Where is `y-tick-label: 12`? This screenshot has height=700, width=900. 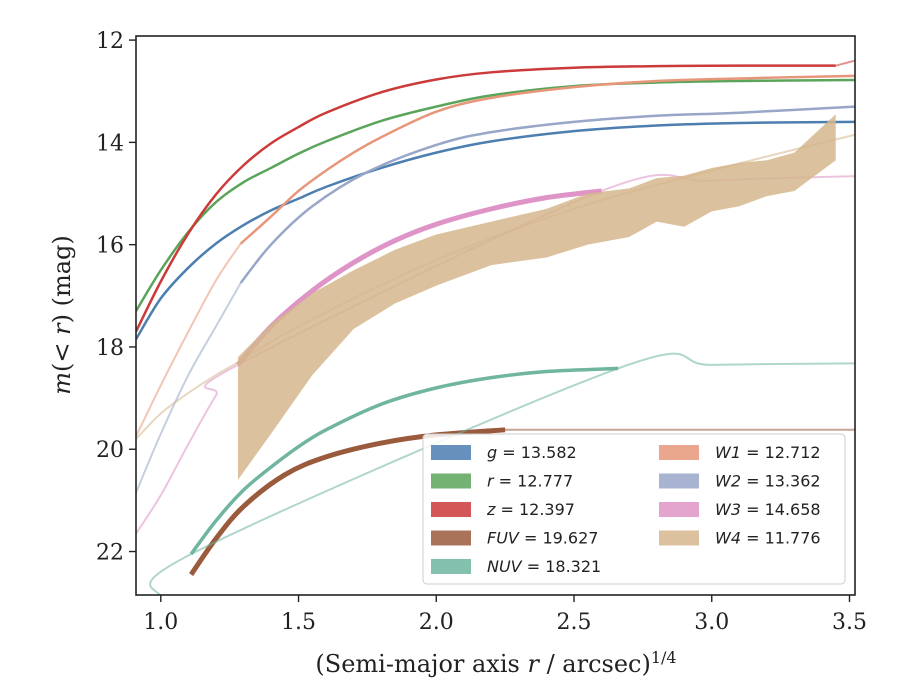 y-tick-label: 12 is located at coordinates (110, 41).